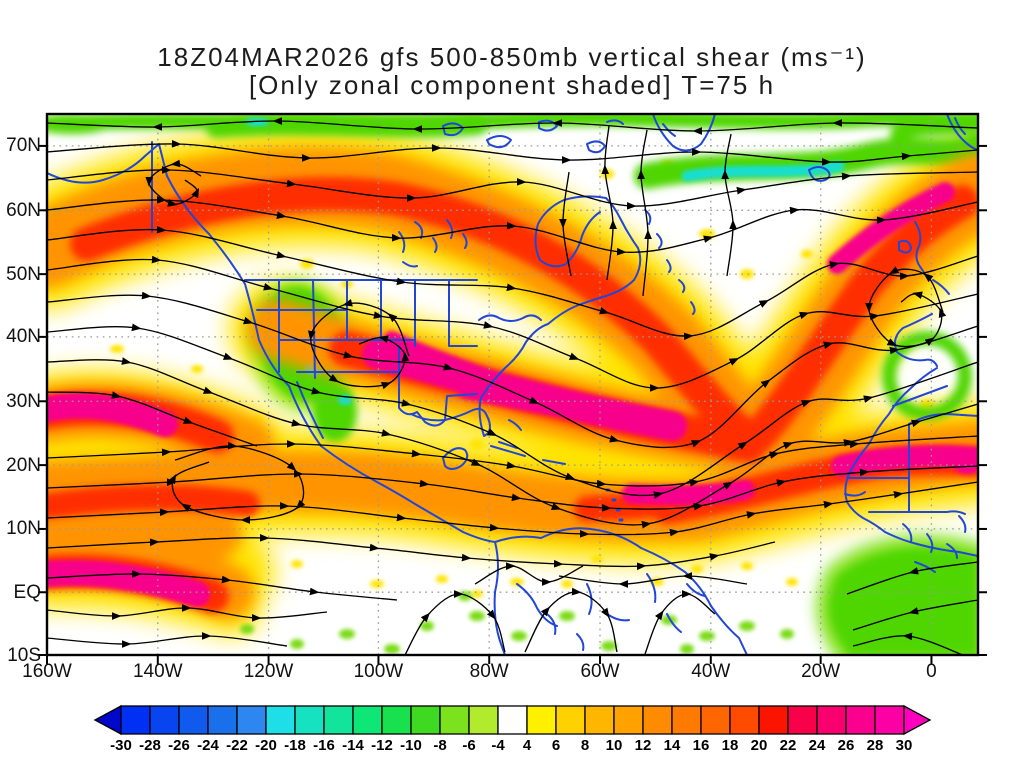 The width and height of the screenshot is (1024, 769). I want to click on lon-tick-label: 40W, so click(711, 671).